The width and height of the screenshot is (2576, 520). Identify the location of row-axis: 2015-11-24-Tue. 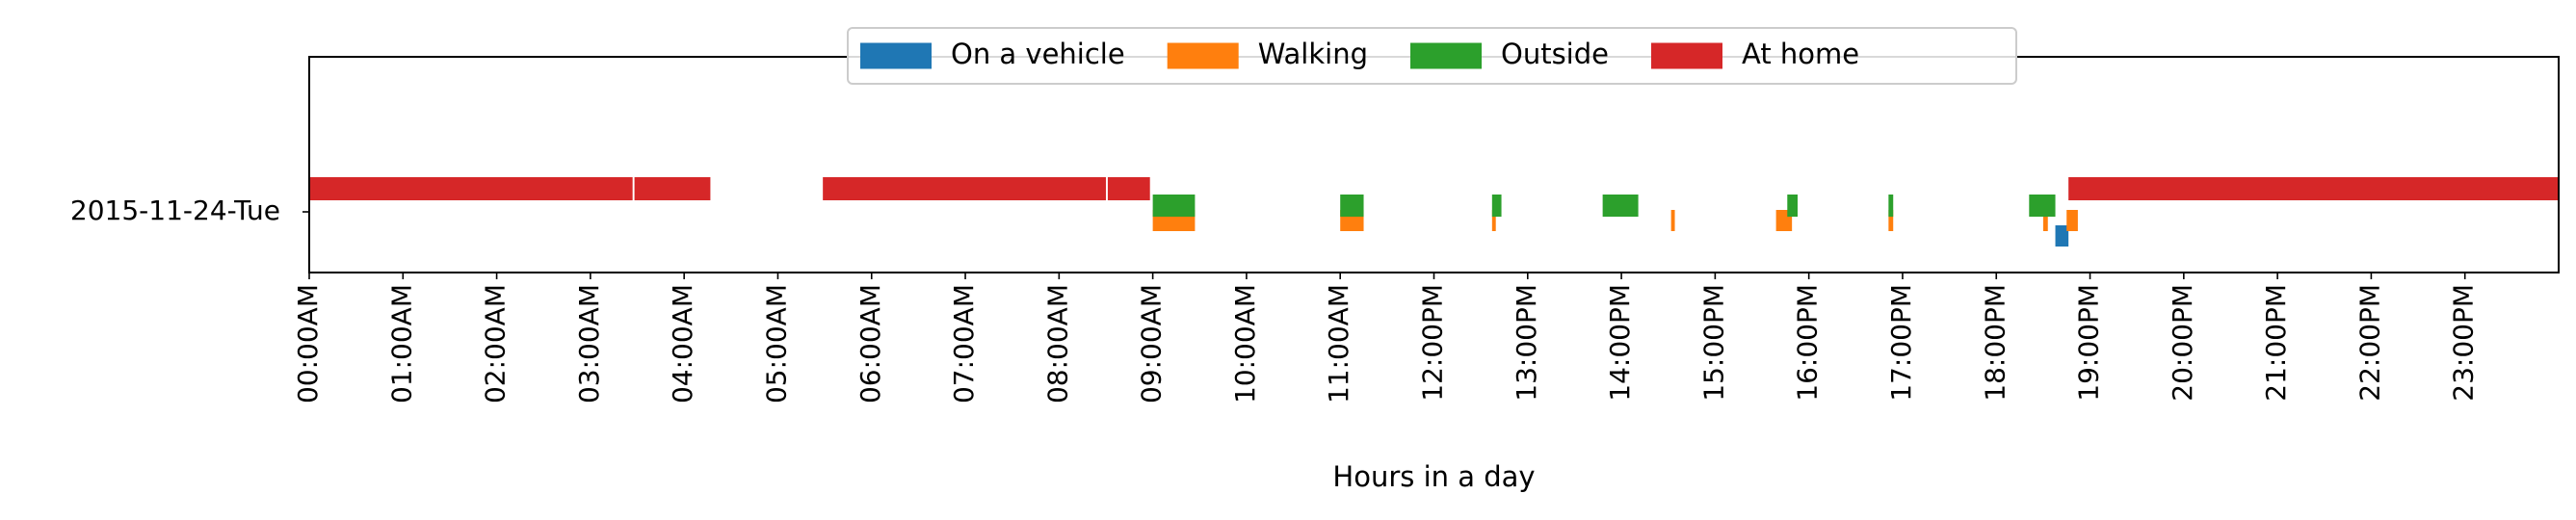
(189, 210).